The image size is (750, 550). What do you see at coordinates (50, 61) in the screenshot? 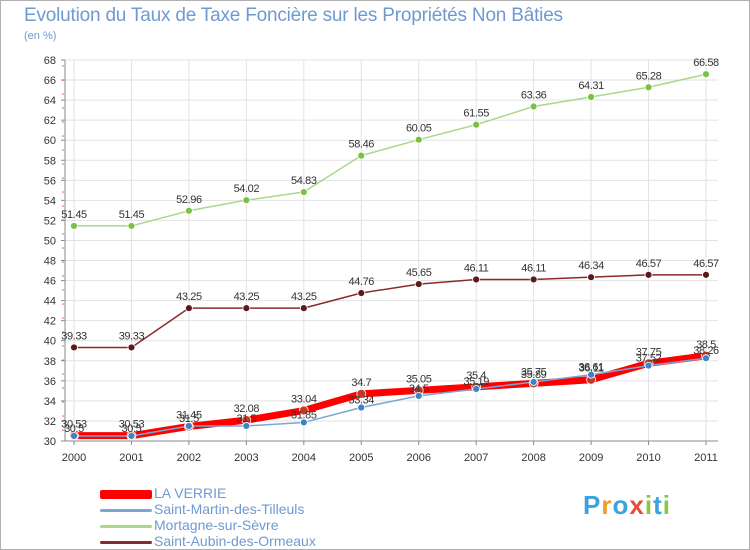
I see `y-tick-label: 68` at bounding box center [50, 61].